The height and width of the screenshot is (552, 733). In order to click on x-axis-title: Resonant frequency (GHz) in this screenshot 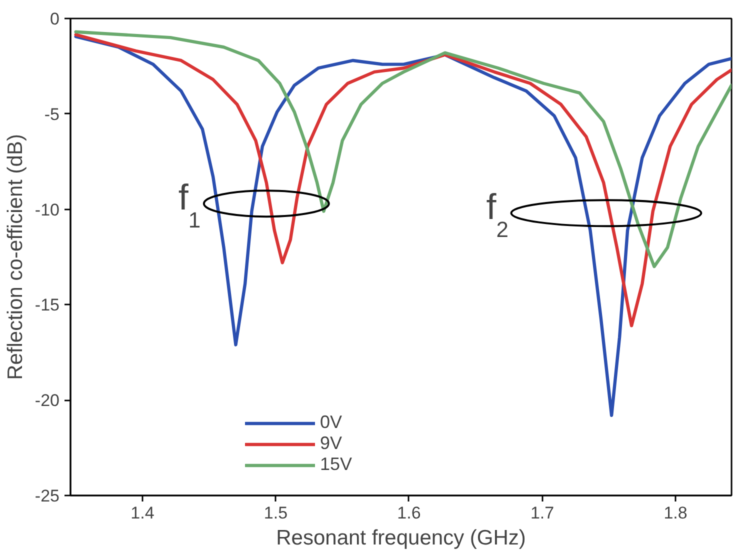, I will do `click(401, 538)`.